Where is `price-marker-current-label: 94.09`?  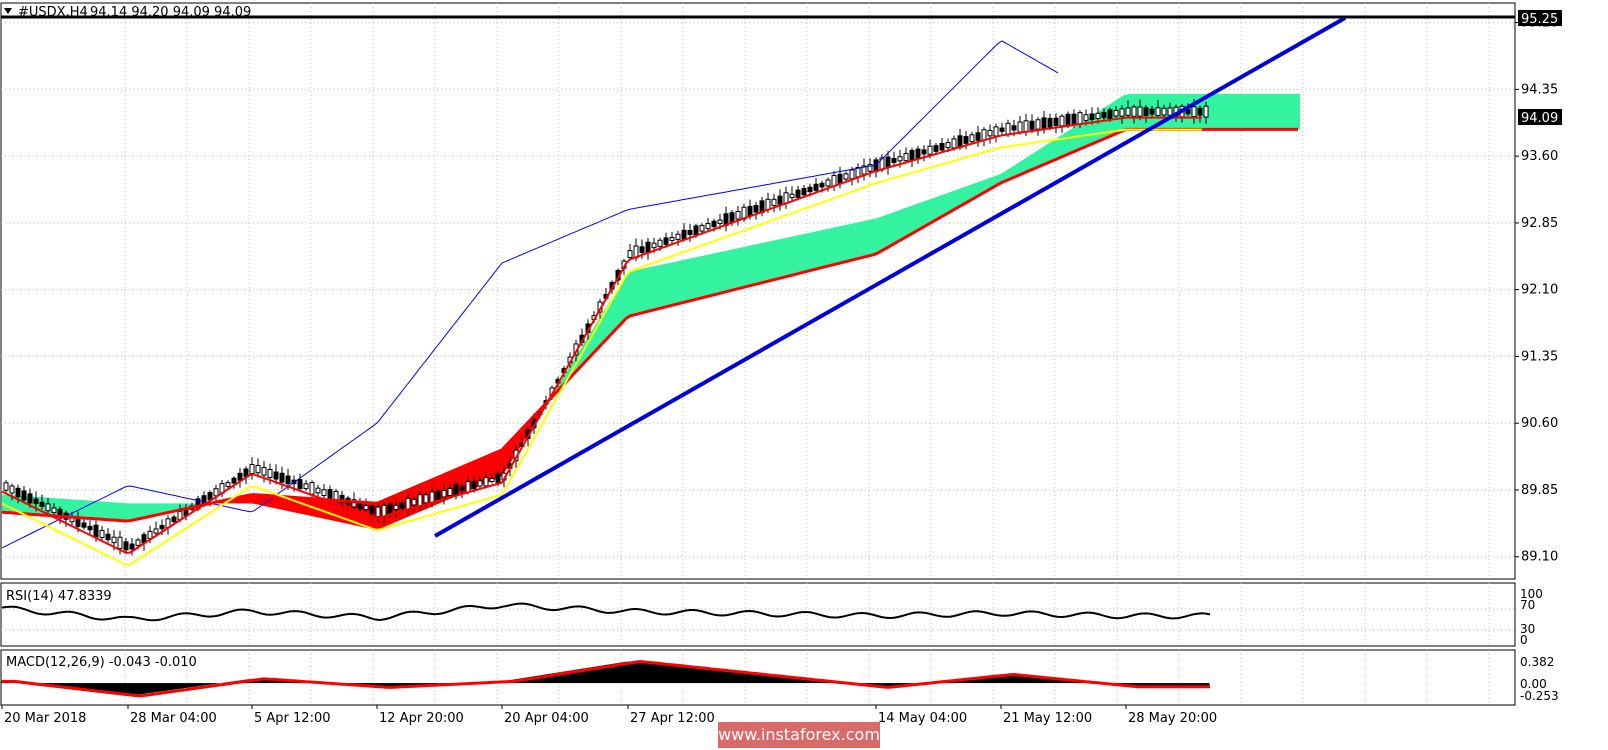
price-marker-current-label: 94.09 is located at coordinates (1539, 118).